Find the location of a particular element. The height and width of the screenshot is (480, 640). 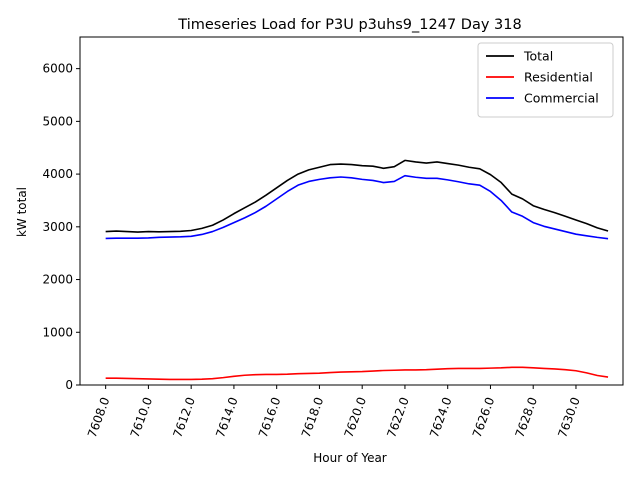

y-tick-label: 1000 is located at coordinates (57, 332).